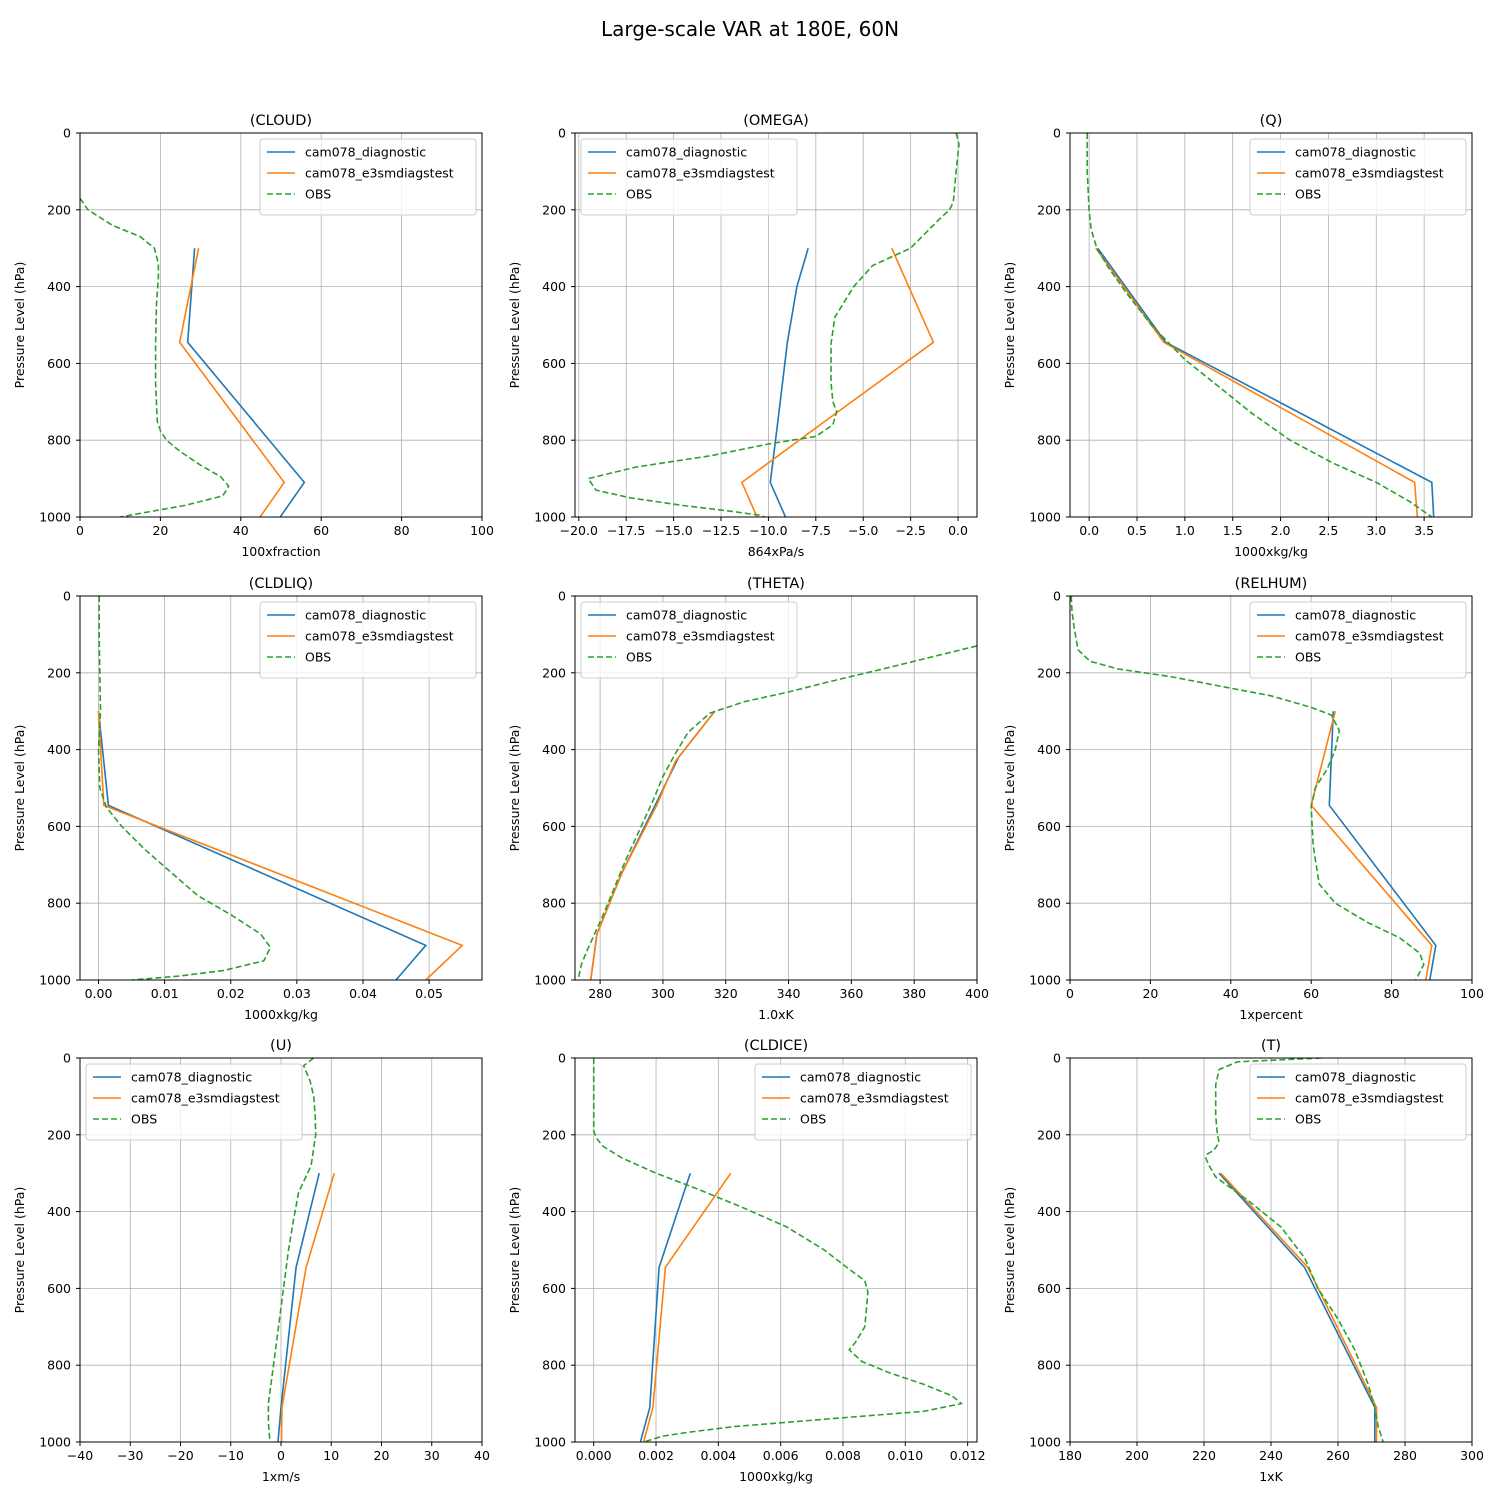  What do you see at coordinates (789, 993) in the screenshot?
I see `x-tick-label: 340` at bounding box center [789, 993].